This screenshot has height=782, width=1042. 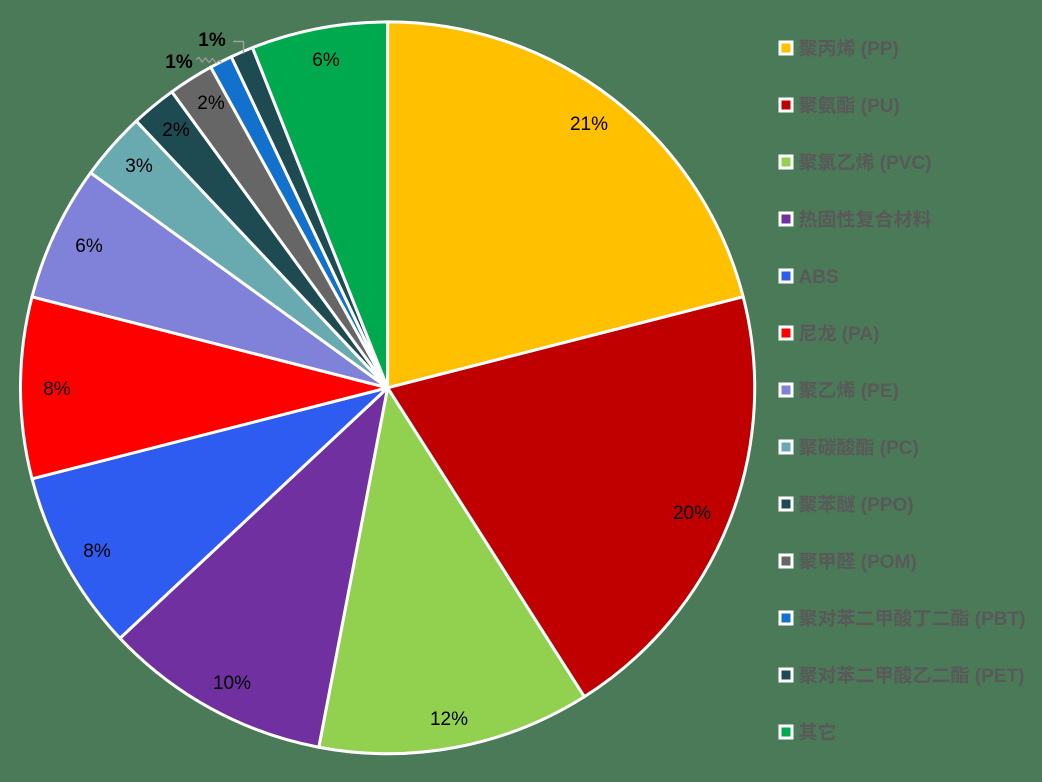 What do you see at coordinates (899, 448) in the screenshot?
I see `svg-text: (PC)` at bounding box center [899, 448].